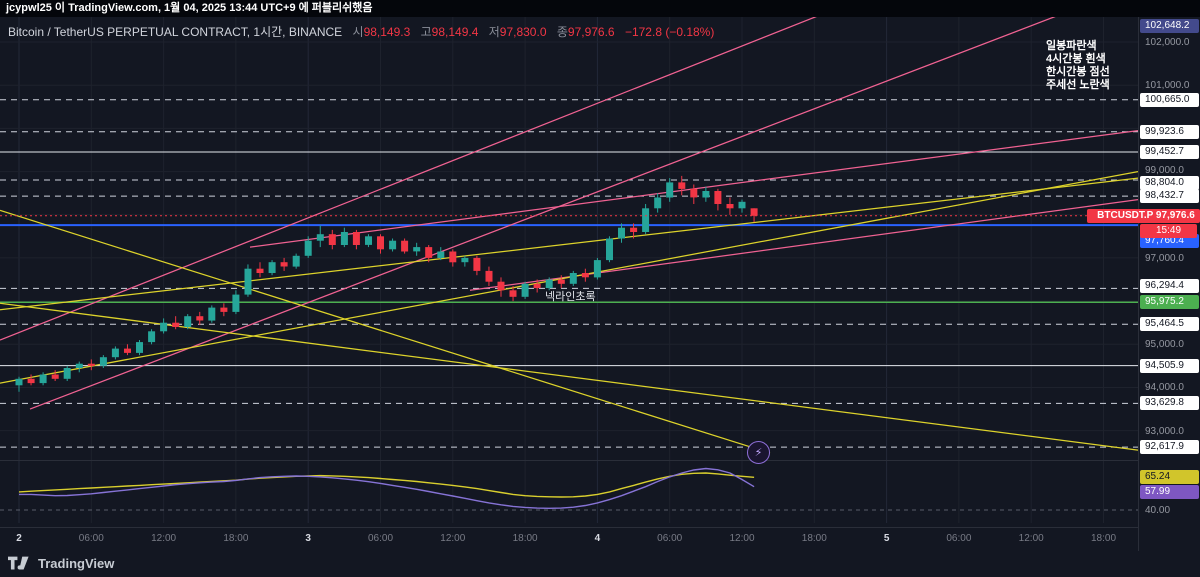 The height and width of the screenshot is (577, 1200). Describe the element at coordinates (387, 32) in the screenshot. I see `open-value: 98,149.3` at that location.